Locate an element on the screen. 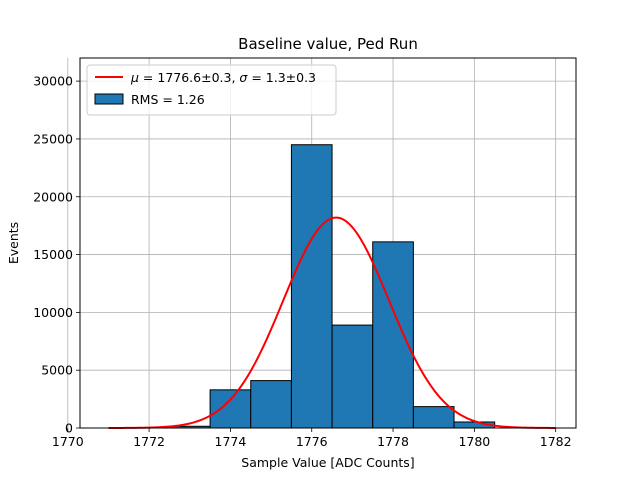 Image resolution: width=640 pixels, height=480 pixels. chart-title: Baseline value, Ped Run is located at coordinates (328, 44).